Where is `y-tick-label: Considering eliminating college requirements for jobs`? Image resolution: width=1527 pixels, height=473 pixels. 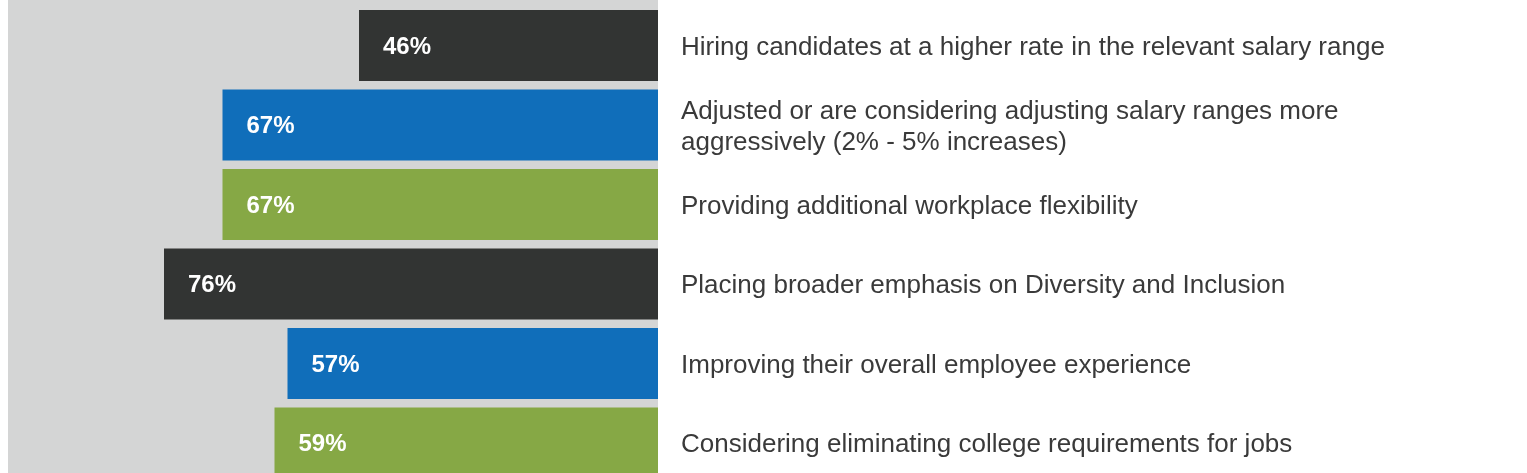 y-tick-label: Considering eliminating college requirements for jobs is located at coordinates (987, 443).